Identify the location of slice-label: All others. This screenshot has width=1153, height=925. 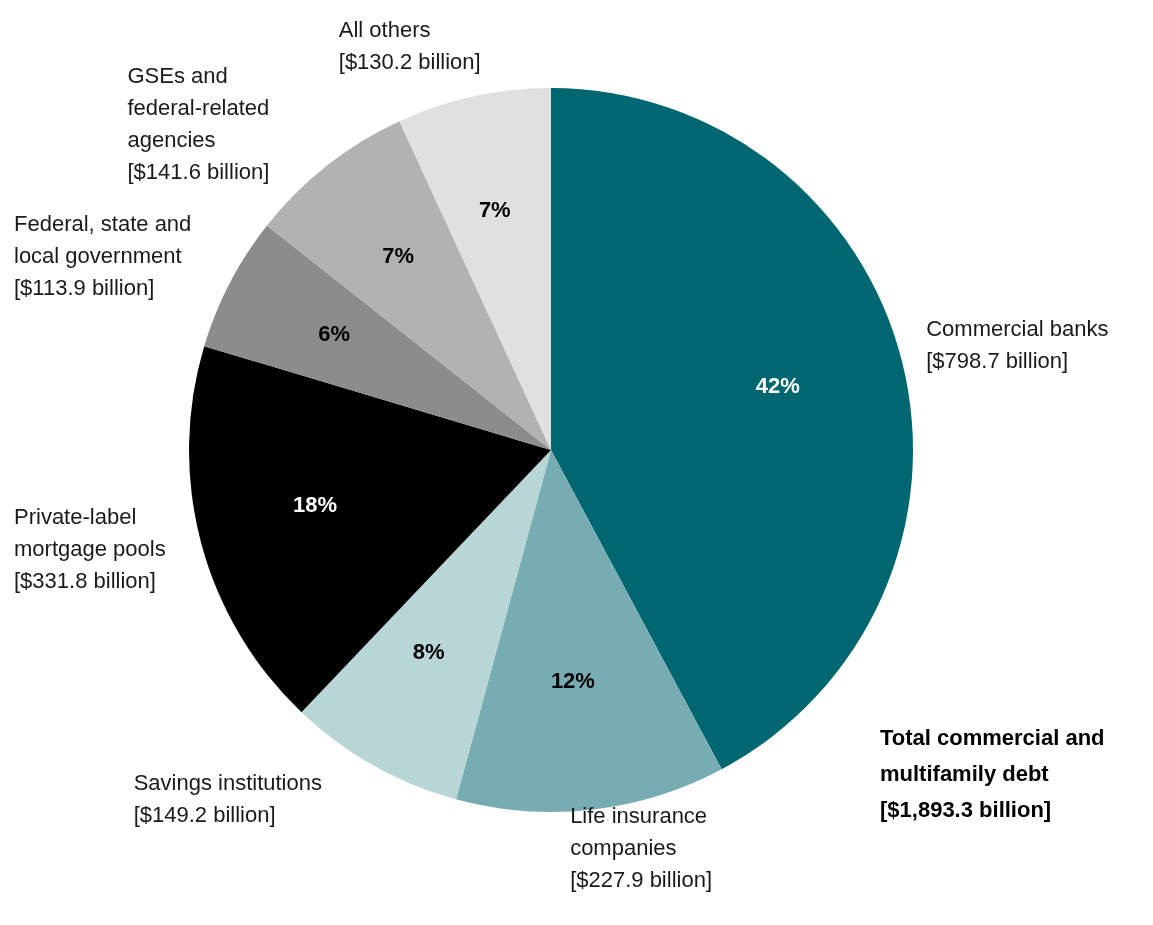
(384, 30).